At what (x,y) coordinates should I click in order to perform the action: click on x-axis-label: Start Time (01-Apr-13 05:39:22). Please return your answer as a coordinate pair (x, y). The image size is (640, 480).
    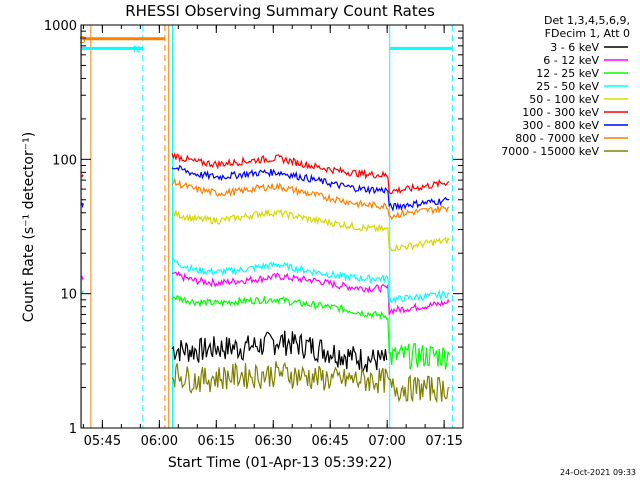
    Looking at the image, I should click on (280, 463).